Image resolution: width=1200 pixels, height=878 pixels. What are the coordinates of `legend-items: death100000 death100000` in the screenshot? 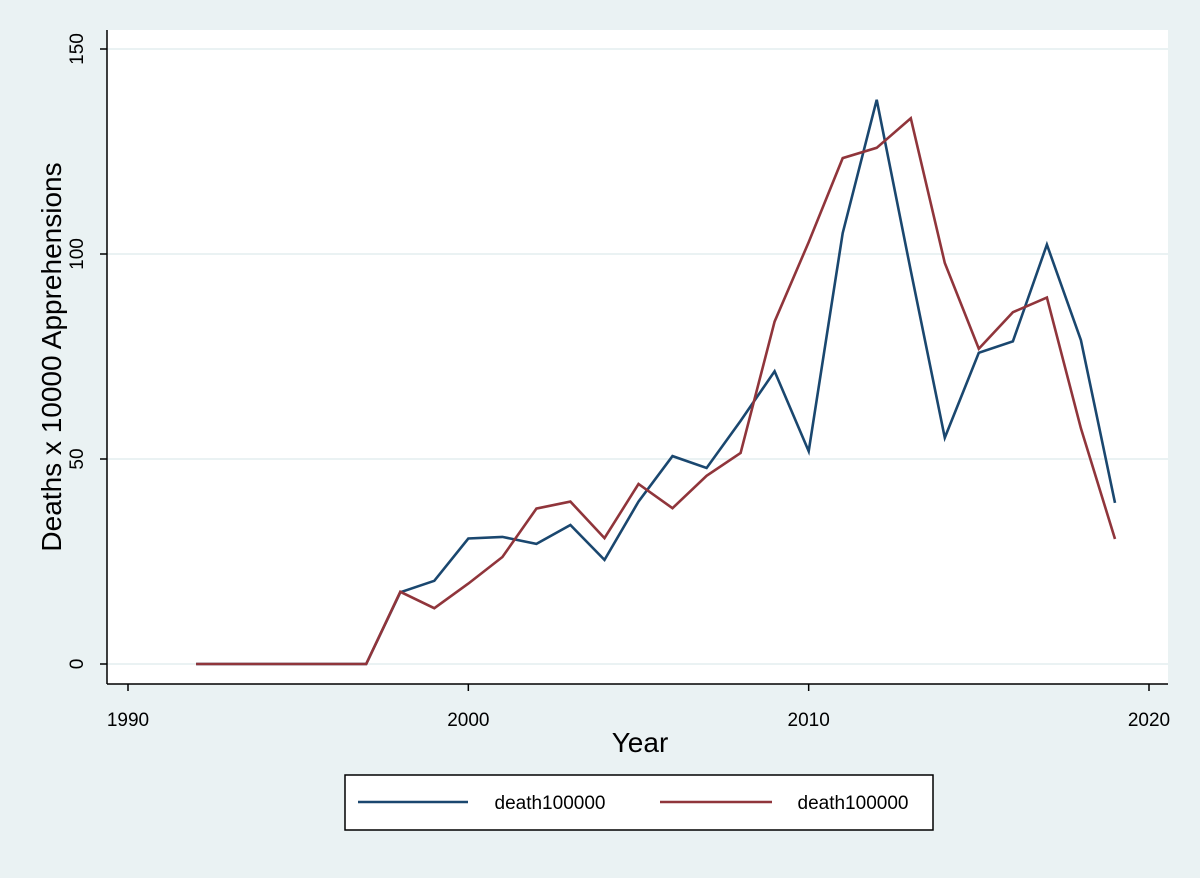 It's located at (633, 803).